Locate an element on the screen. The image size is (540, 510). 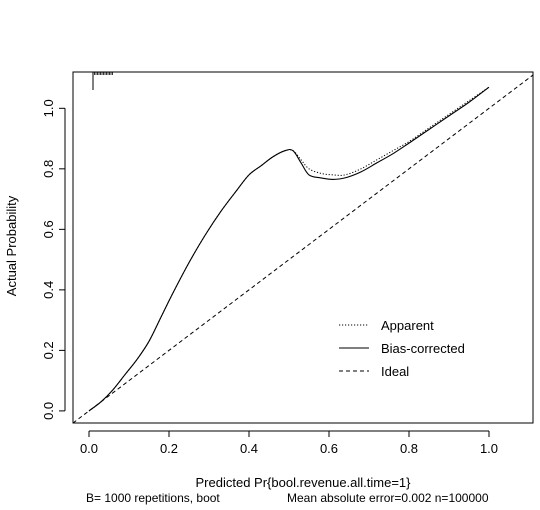
legend: Apparent Bias-corrected Ideal is located at coordinates (402, 348).